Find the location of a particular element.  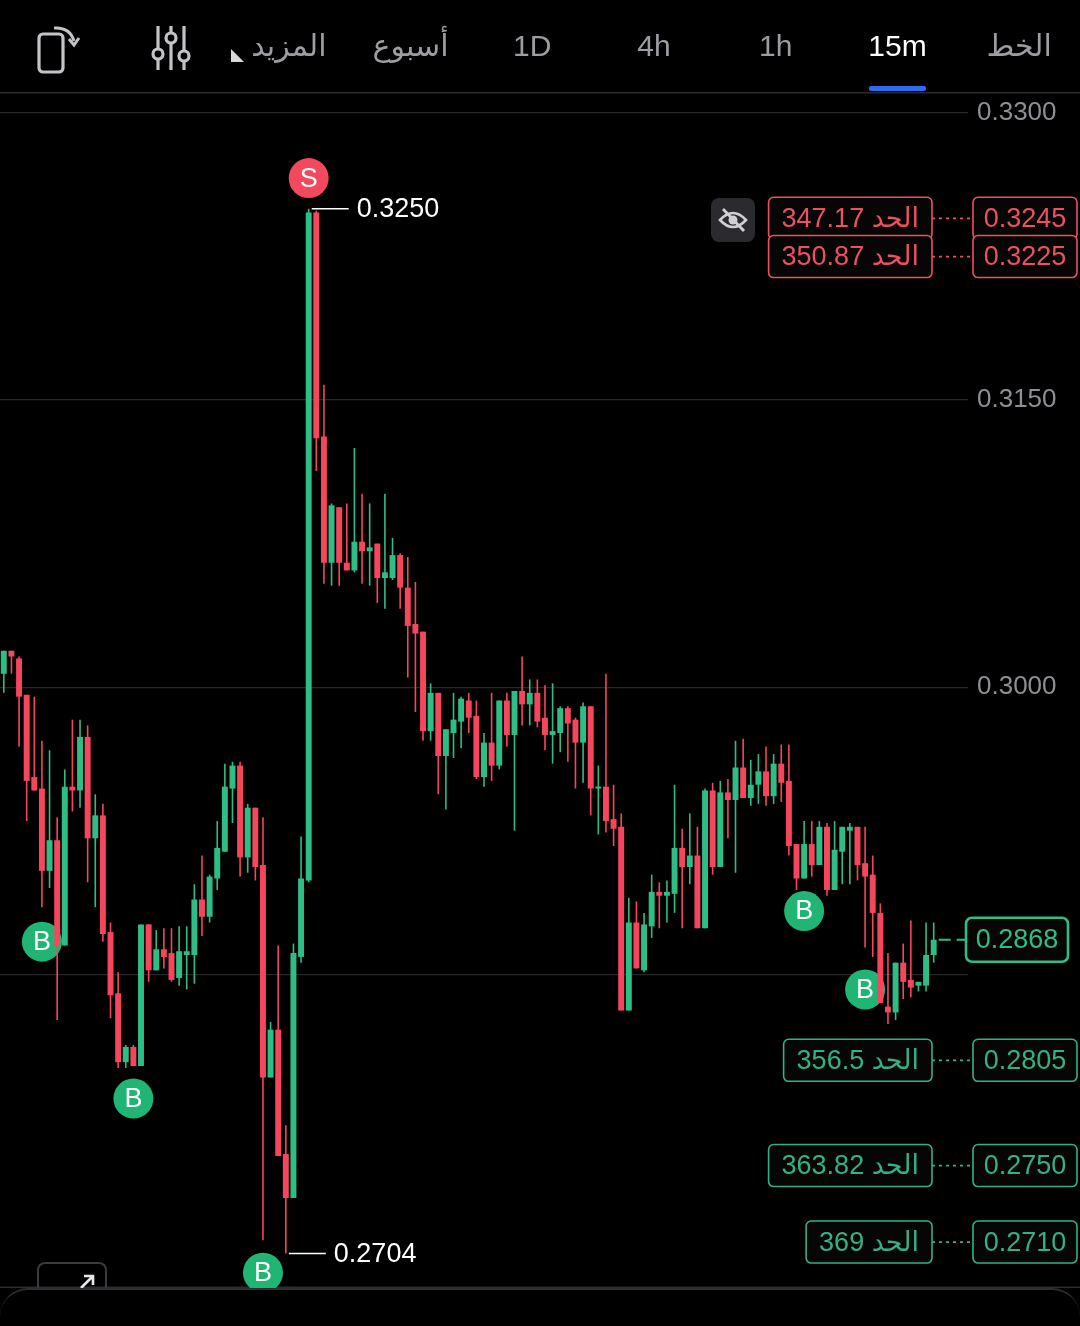

text: 0.3245 is located at coordinates (1025, 217).